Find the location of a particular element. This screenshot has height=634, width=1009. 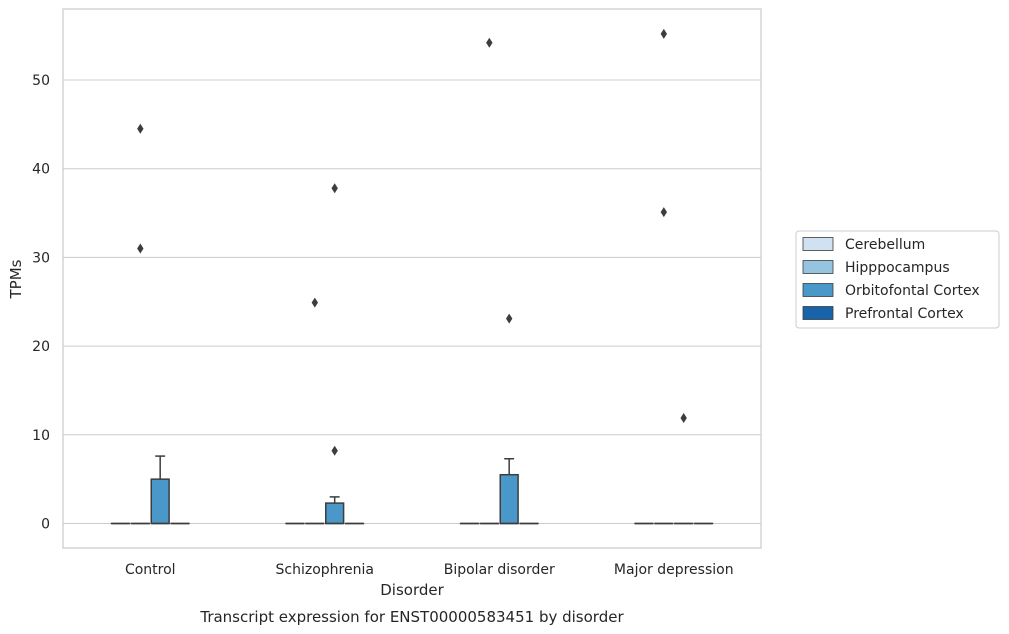

legend-label: Cerebellum is located at coordinates (885, 245).